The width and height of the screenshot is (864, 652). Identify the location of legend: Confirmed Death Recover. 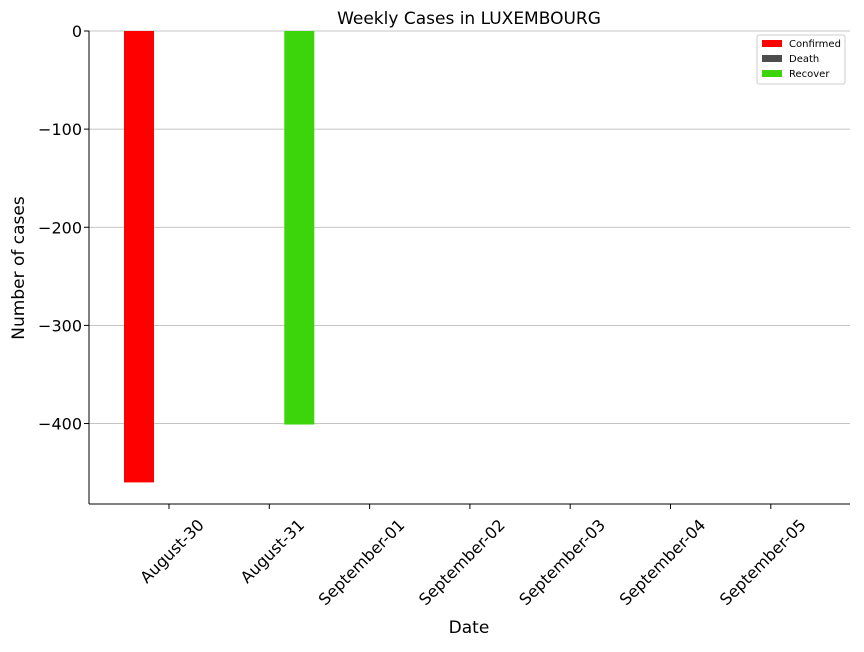
(801, 59).